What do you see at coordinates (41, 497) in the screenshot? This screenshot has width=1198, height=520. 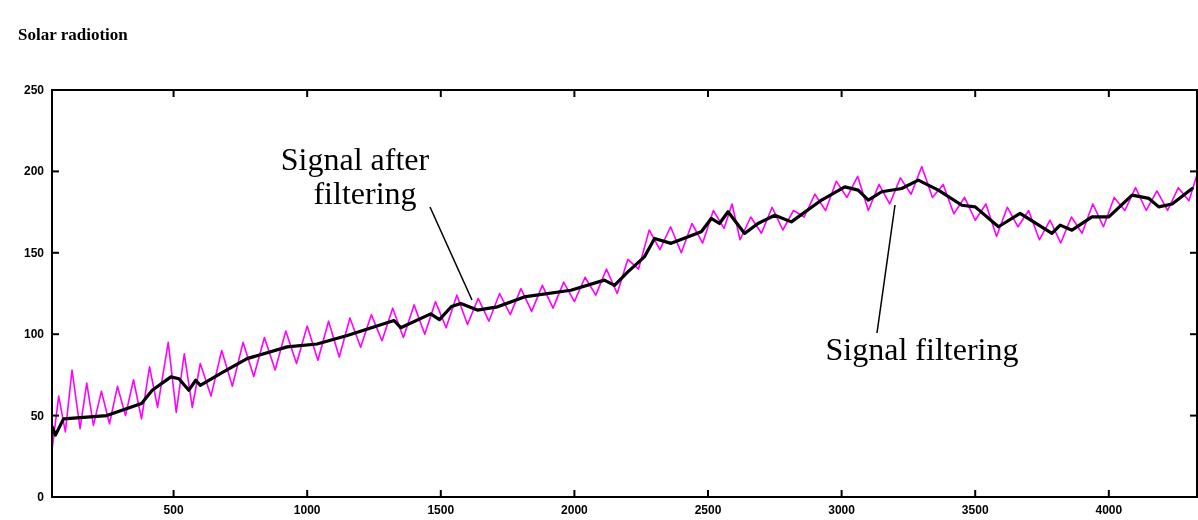 I see `y-tick-label: 0` at bounding box center [41, 497].